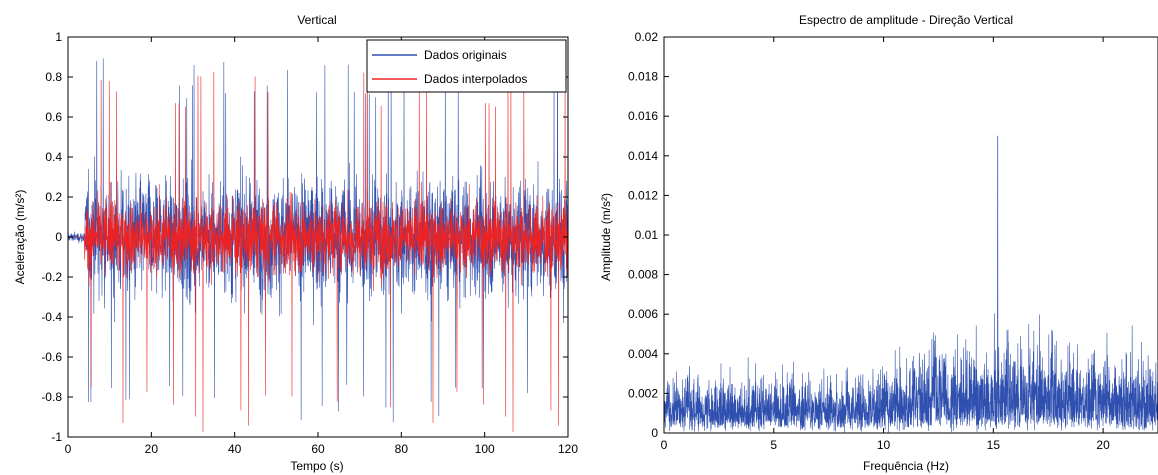  I want to click on y-tick-label: 0.01, so click(647, 235).